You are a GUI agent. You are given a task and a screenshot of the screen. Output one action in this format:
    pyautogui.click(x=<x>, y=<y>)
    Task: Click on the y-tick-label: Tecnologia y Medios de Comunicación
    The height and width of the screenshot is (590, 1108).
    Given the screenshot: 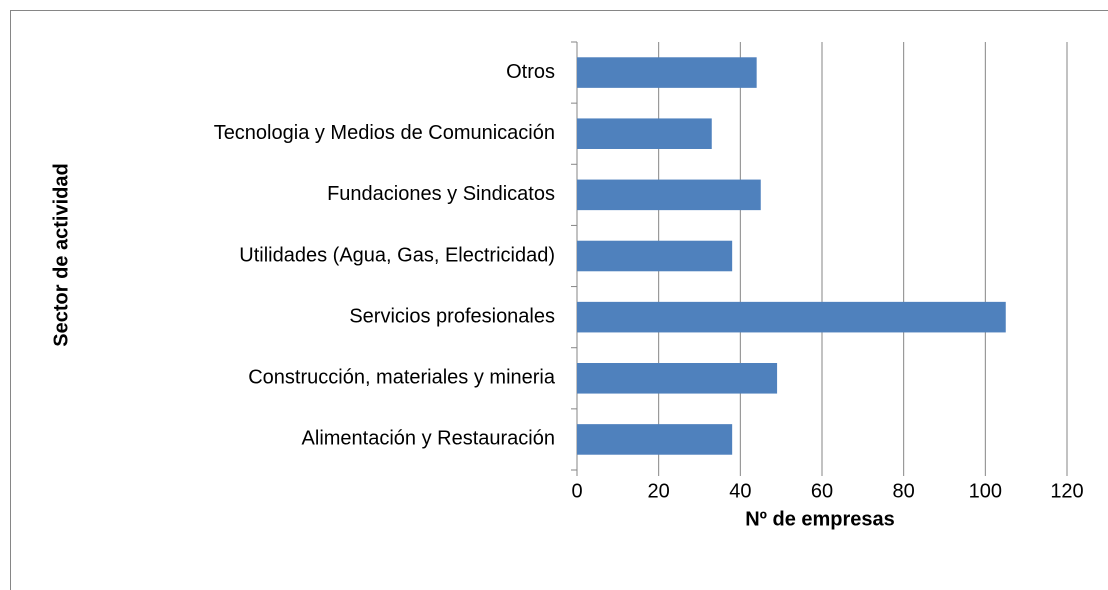 What is the action you would take?
    pyautogui.click(x=384, y=133)
    